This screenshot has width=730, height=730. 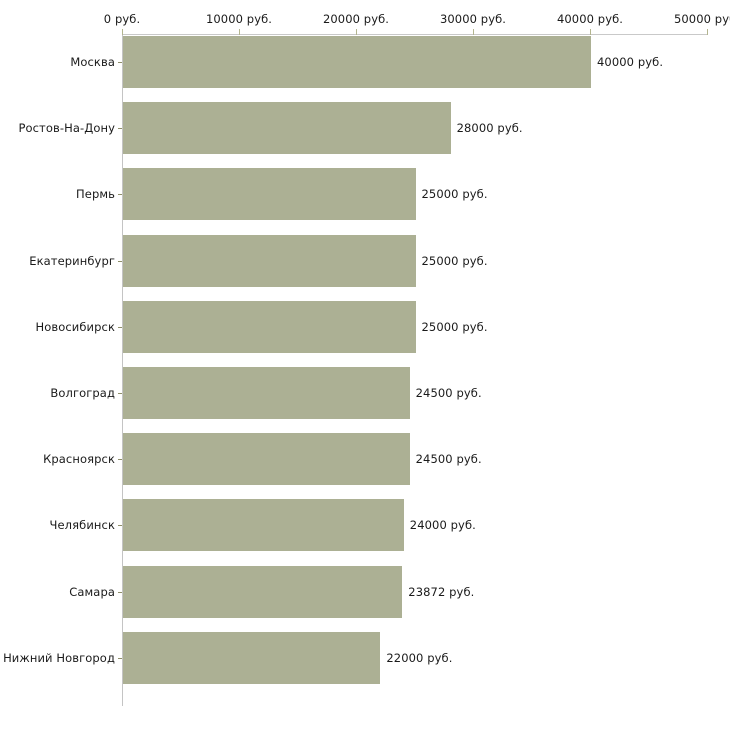 I want to click on y-axis-category-label: Нижний Новгород, so click(x=59, y=657).